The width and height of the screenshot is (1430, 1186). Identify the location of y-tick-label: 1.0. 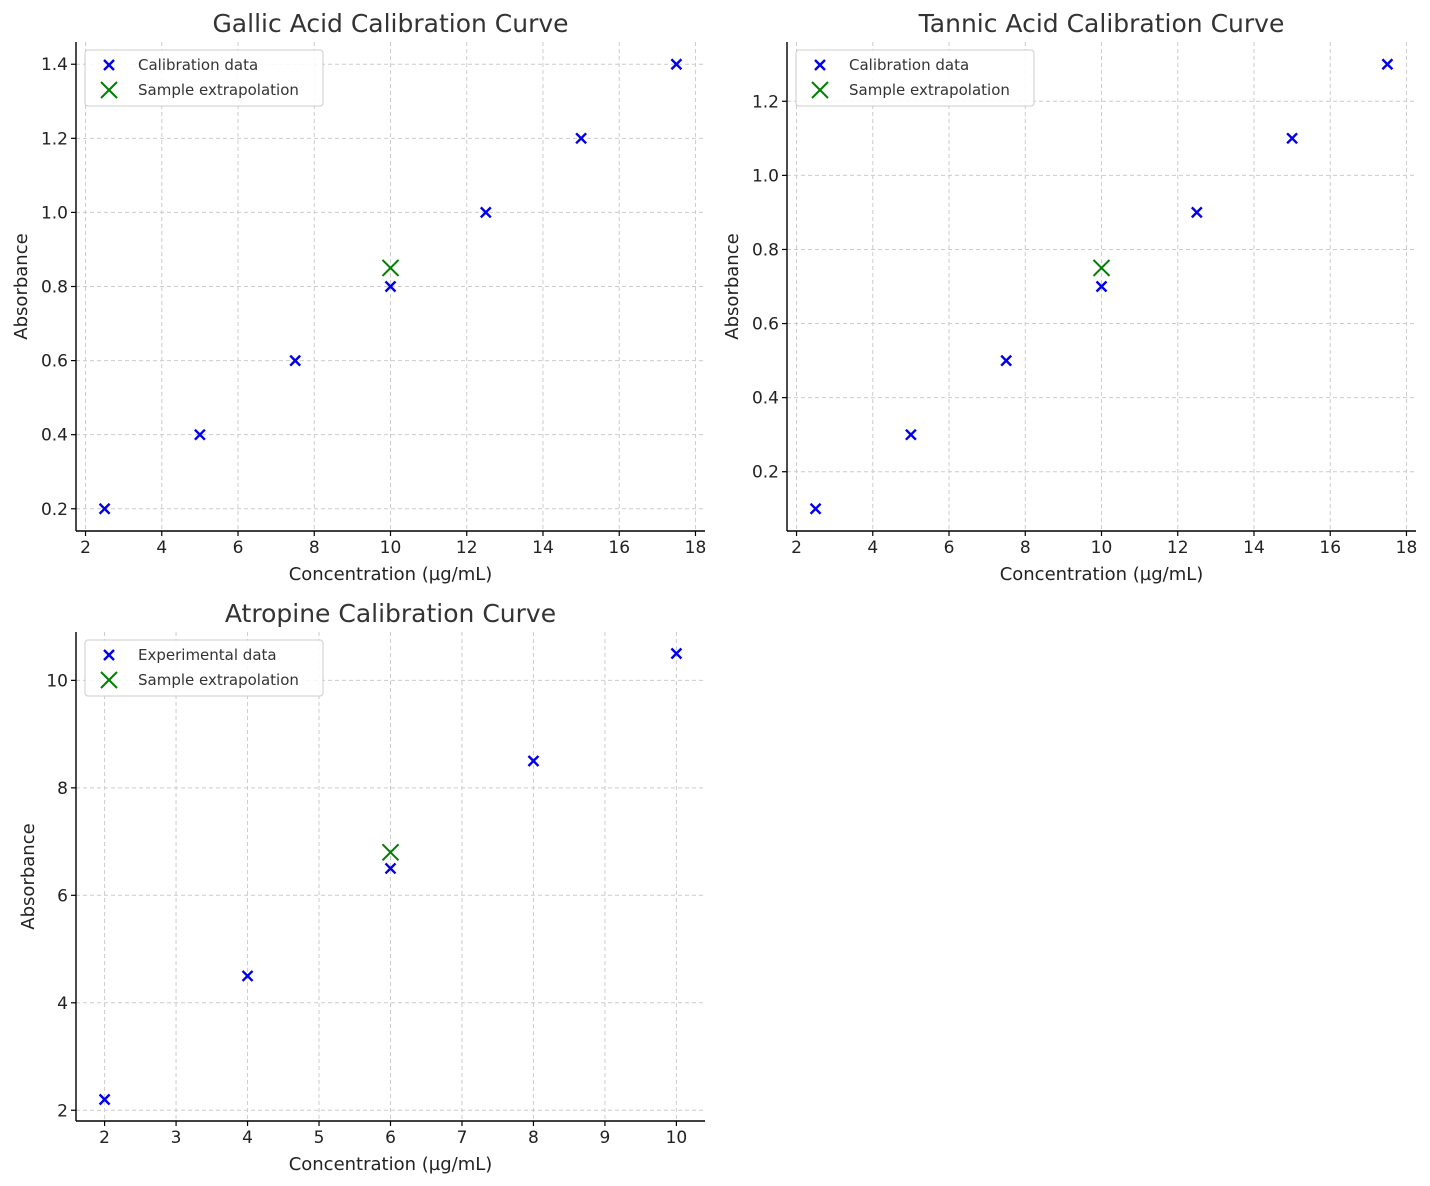
(765, 176).